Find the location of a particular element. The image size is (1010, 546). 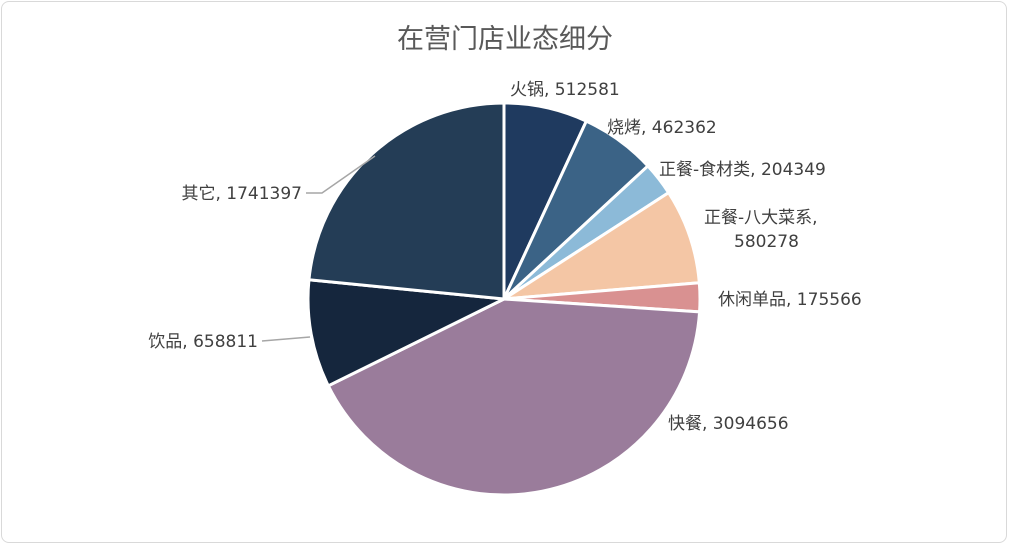

data-label-4: 正餐-八大菜系, is located at coordinates (761, 218).